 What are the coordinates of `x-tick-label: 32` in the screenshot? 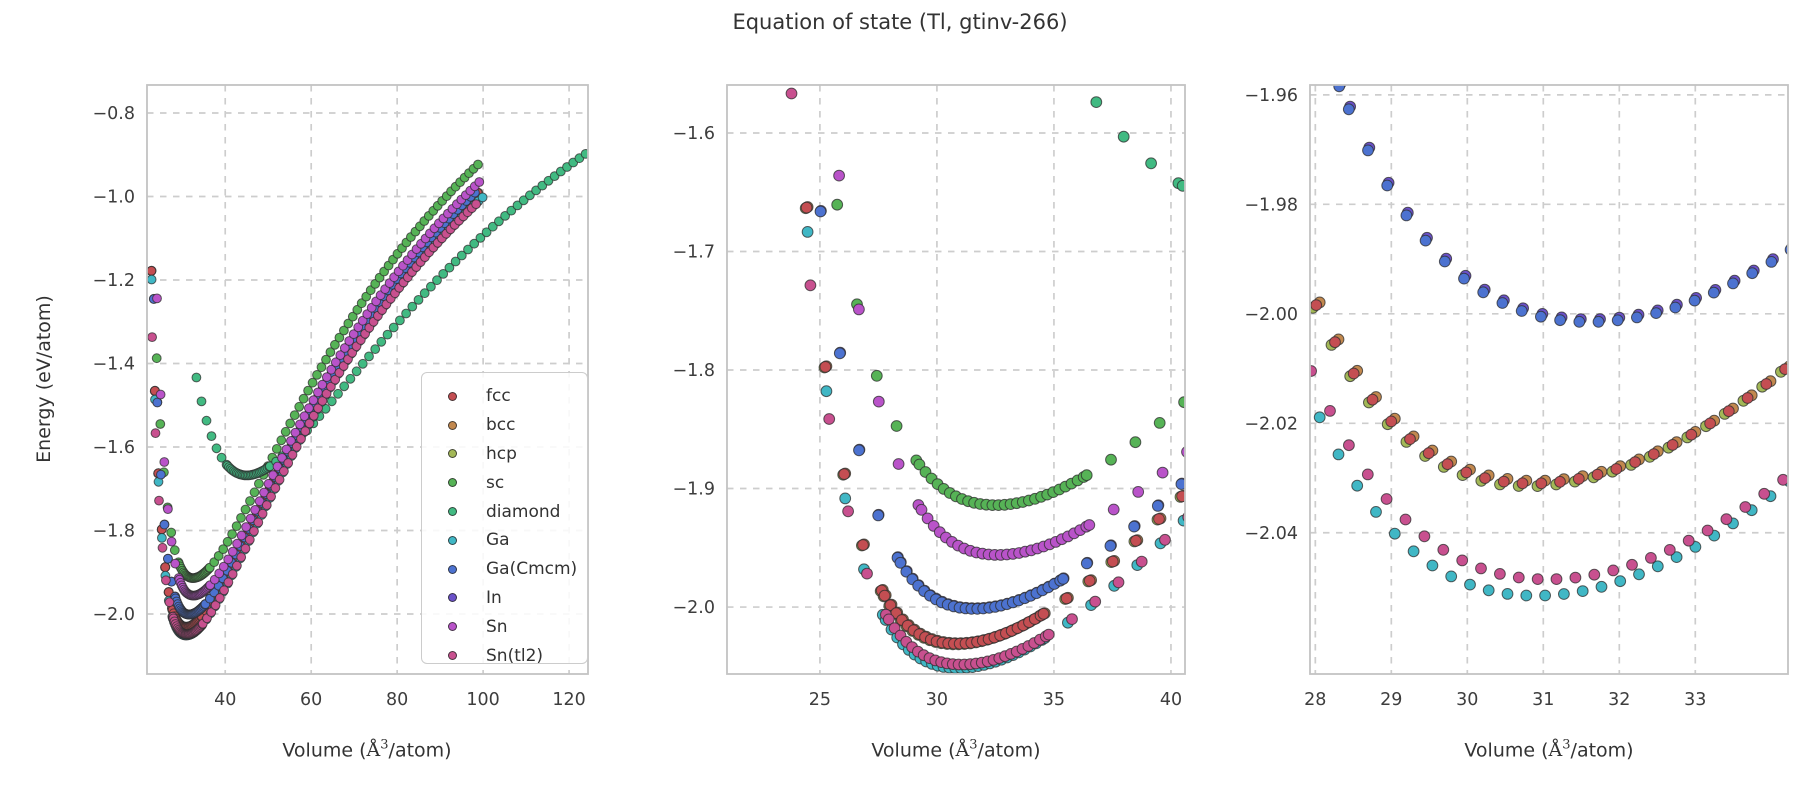 It's located at (1619, 700).